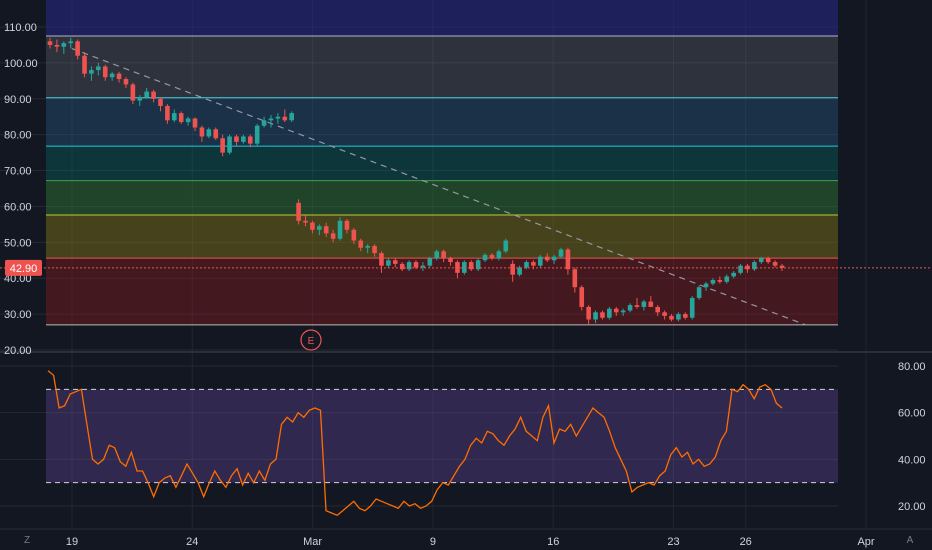  I want to click on auto-scale-icon: A, so click(910, 540).